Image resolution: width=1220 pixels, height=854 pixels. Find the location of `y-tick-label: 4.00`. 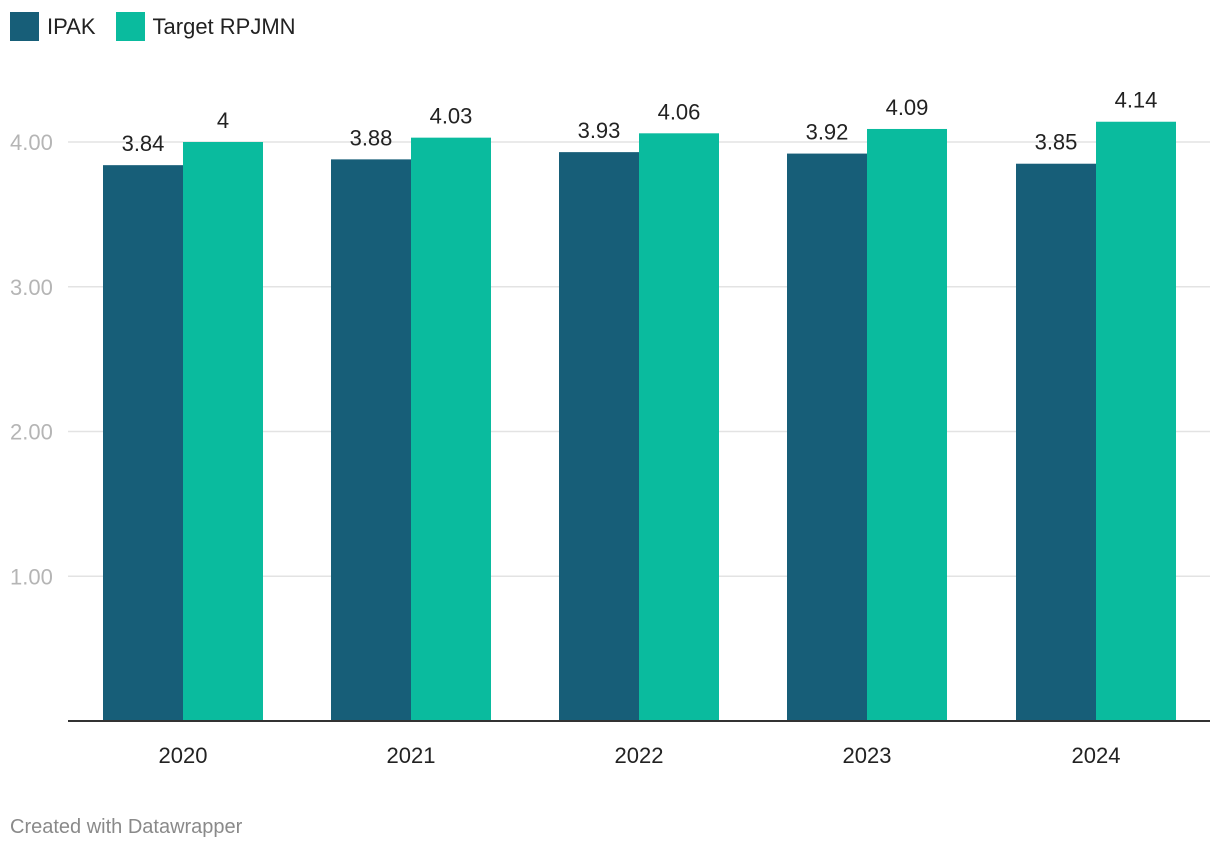

y-tick-label: 4.00 is located at coordinates (31, 142).